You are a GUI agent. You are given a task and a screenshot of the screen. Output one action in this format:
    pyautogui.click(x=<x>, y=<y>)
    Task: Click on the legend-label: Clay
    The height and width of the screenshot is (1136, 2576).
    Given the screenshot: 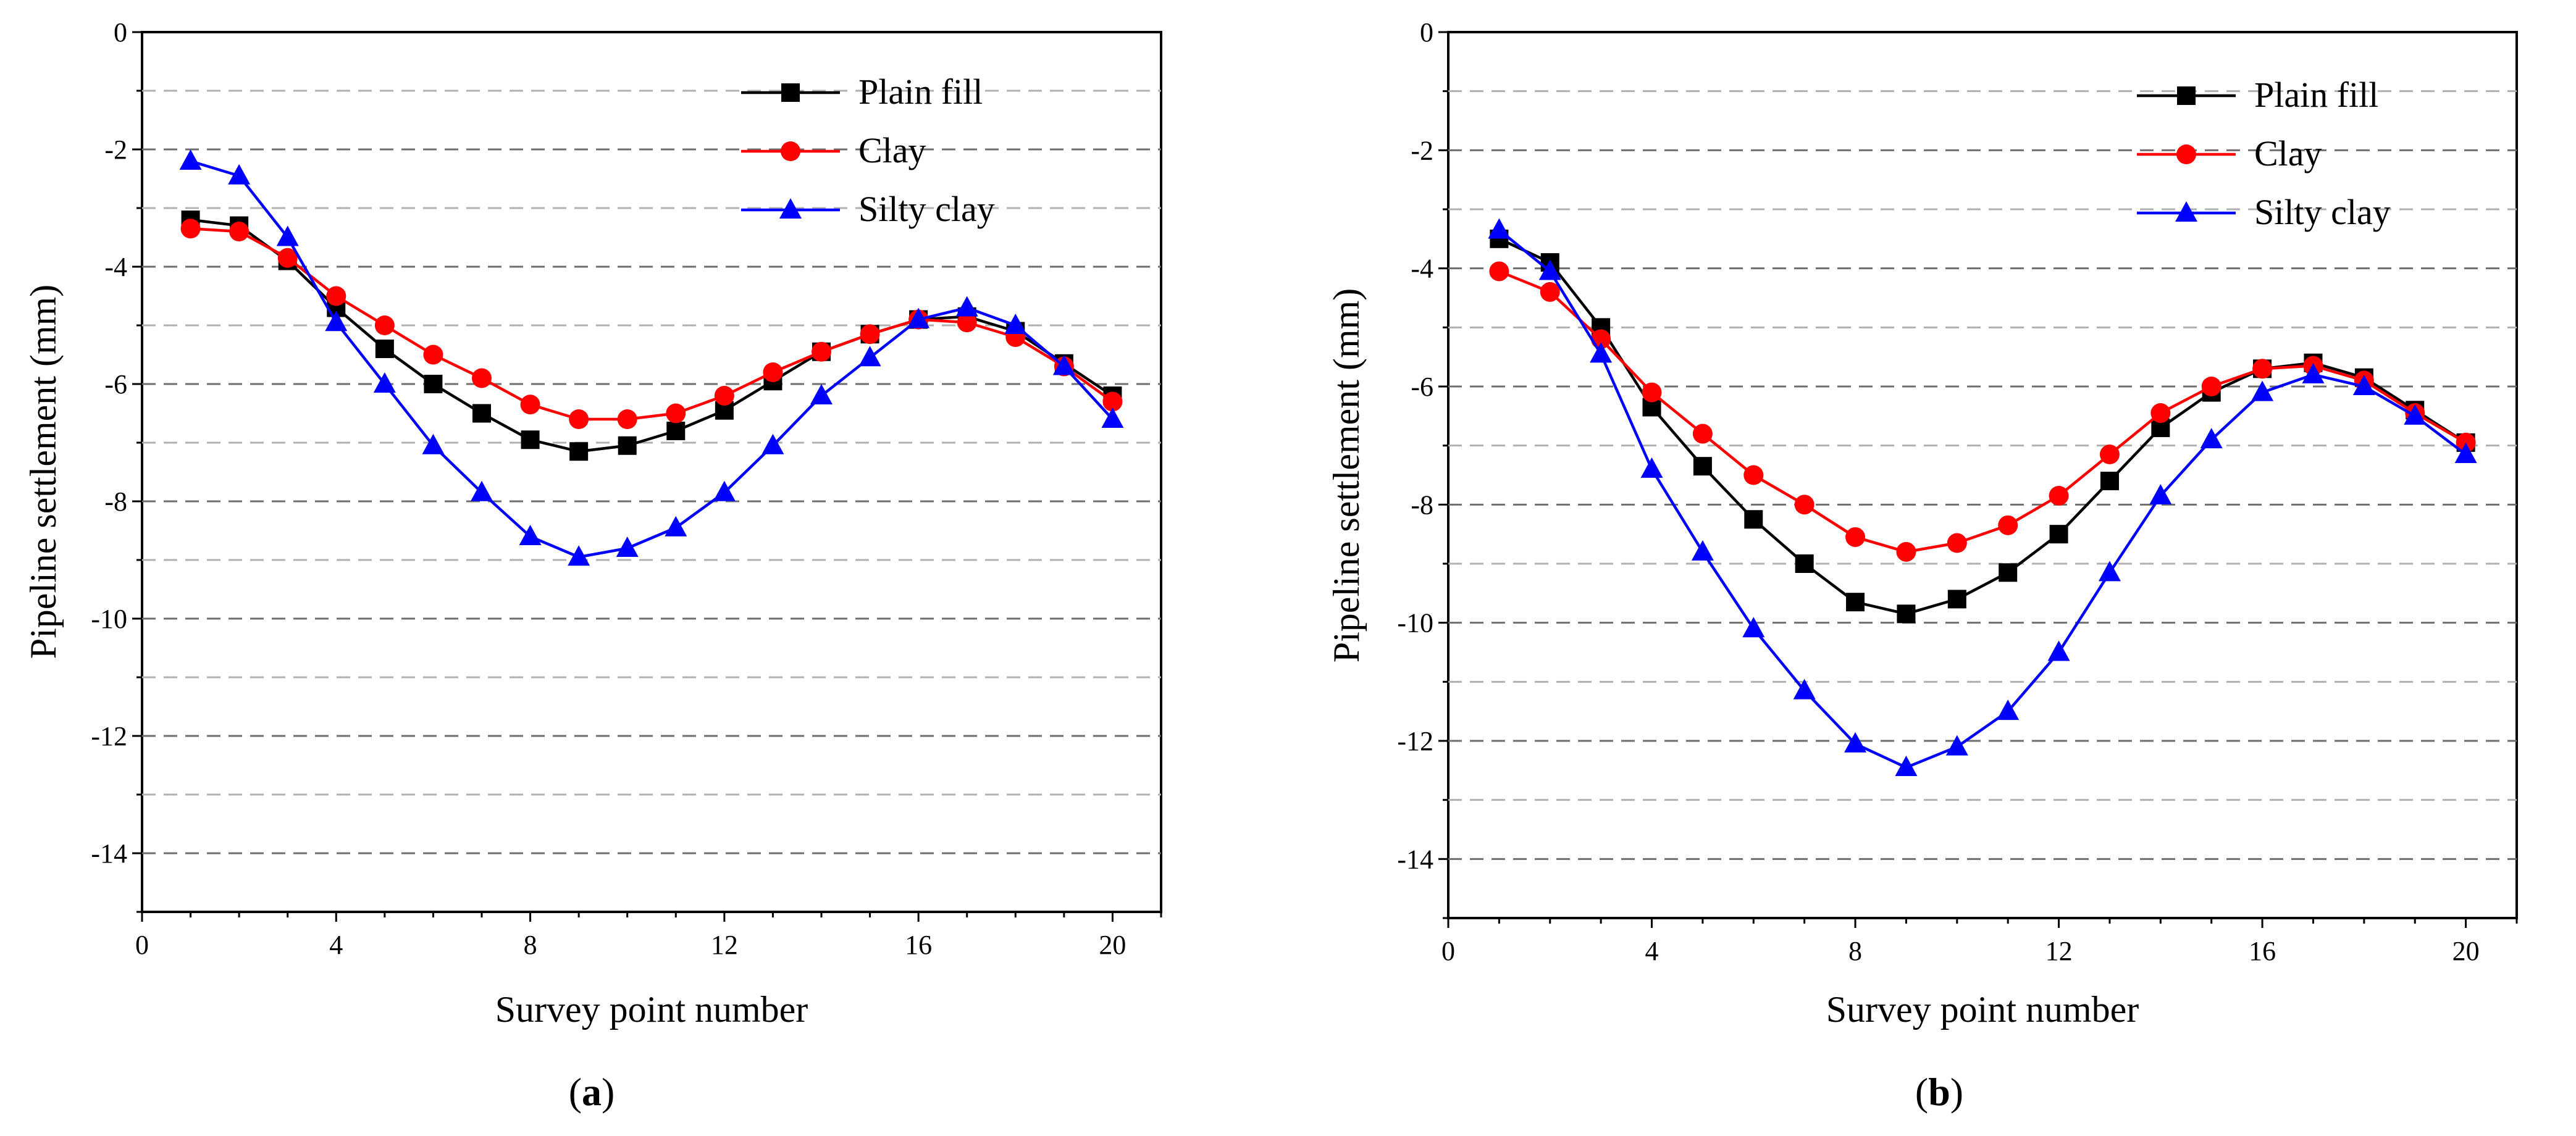 What is the action you would take?
    pyautogui.click(x=892, y=150)
    